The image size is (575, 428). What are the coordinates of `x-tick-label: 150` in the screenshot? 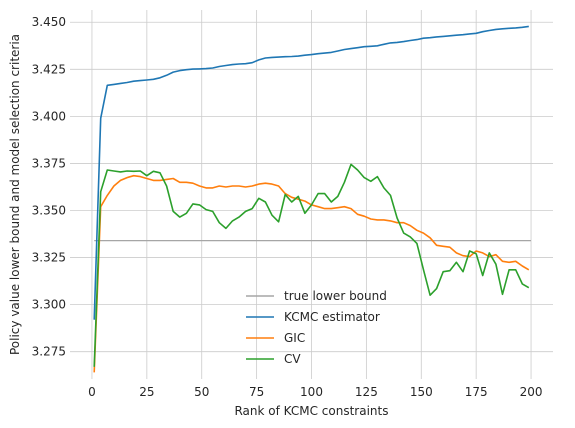 It's located at (421, 392).